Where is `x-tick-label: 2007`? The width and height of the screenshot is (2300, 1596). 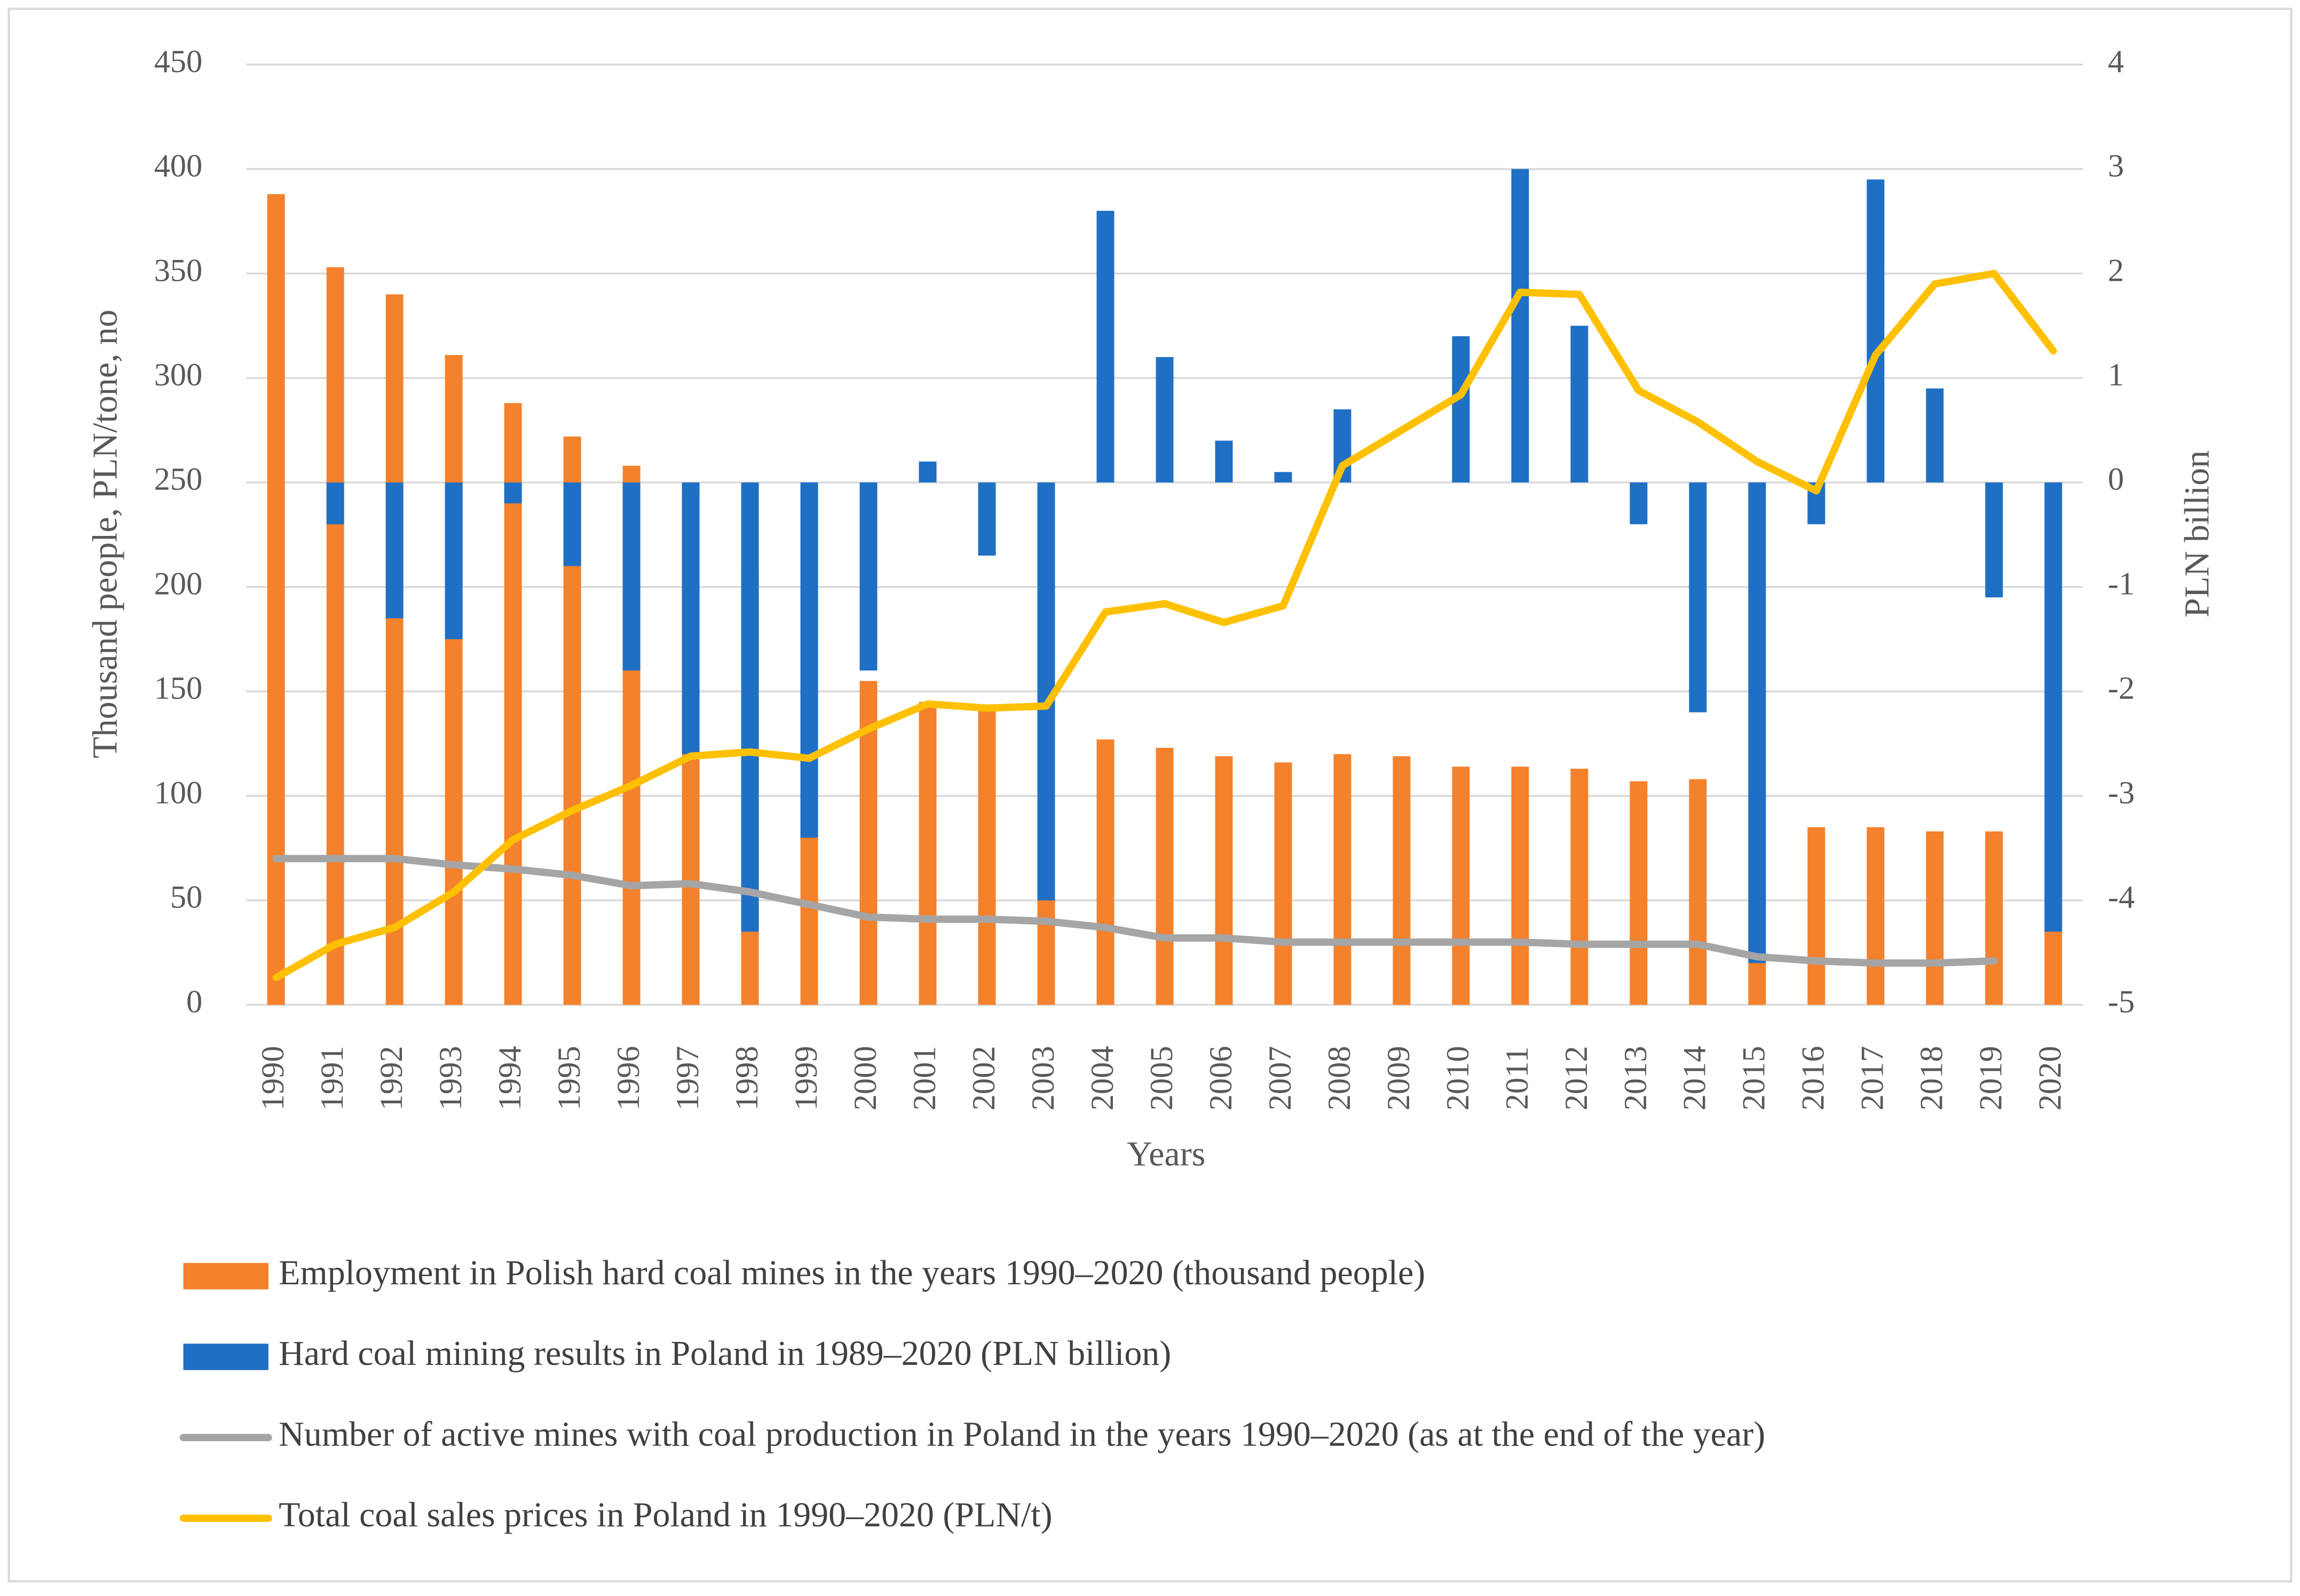
x-tick-label: 2007 is located at coordinates (1280, 1078).